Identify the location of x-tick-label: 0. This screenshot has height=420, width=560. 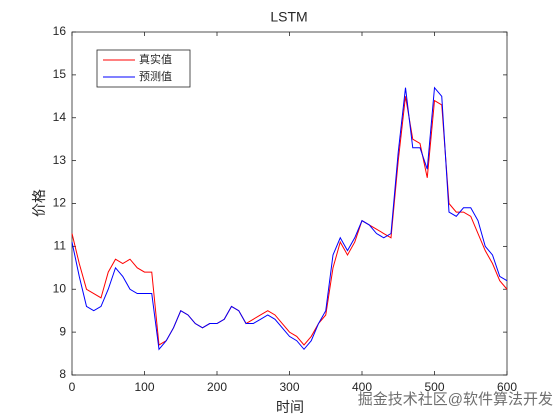
(72, 387).